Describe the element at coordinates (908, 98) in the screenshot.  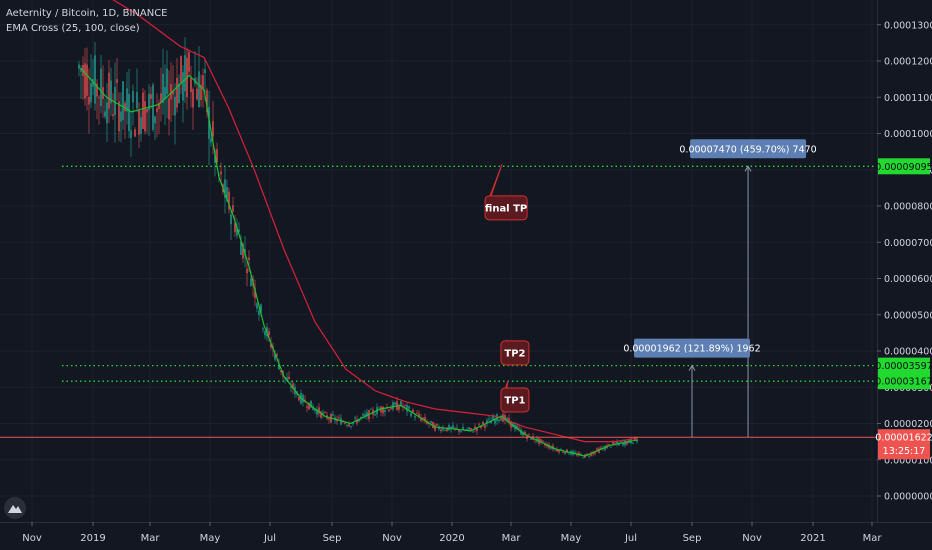
I see `y-tick-label: 0.00011000` at that location.